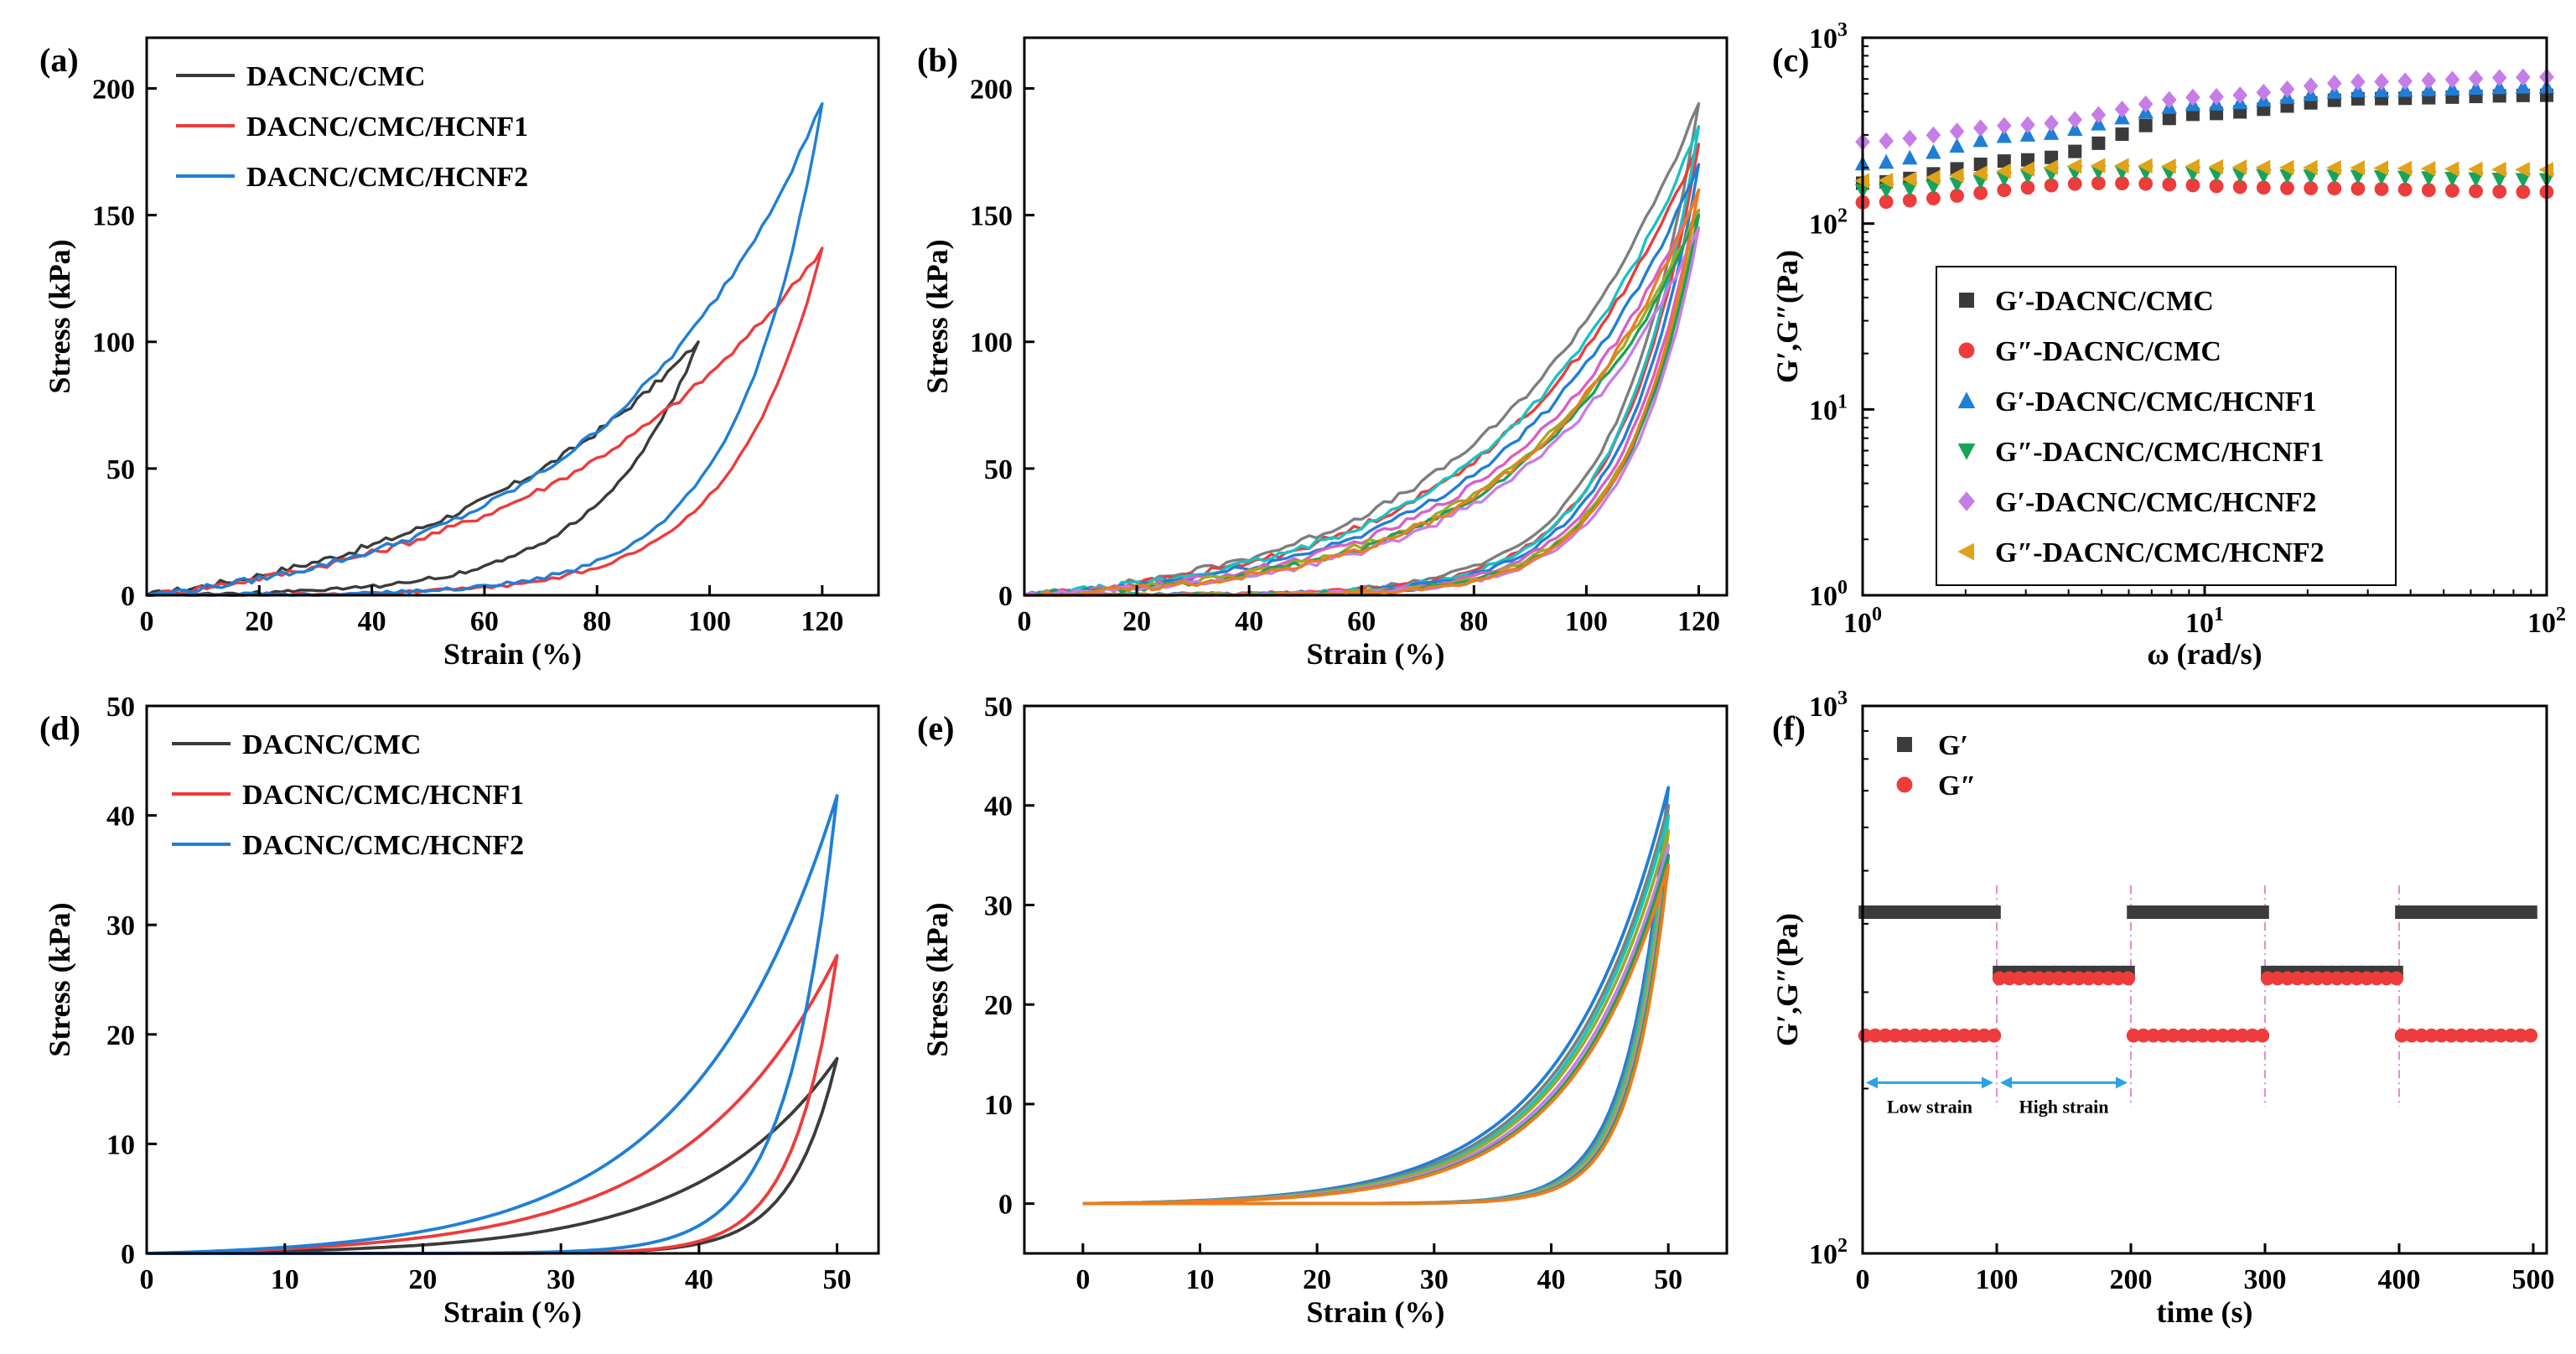 Image resolution: width=2576 pixels, height=1354 pixels. I want to click on annotation-arrow-head-left, so click(2006, 1082).